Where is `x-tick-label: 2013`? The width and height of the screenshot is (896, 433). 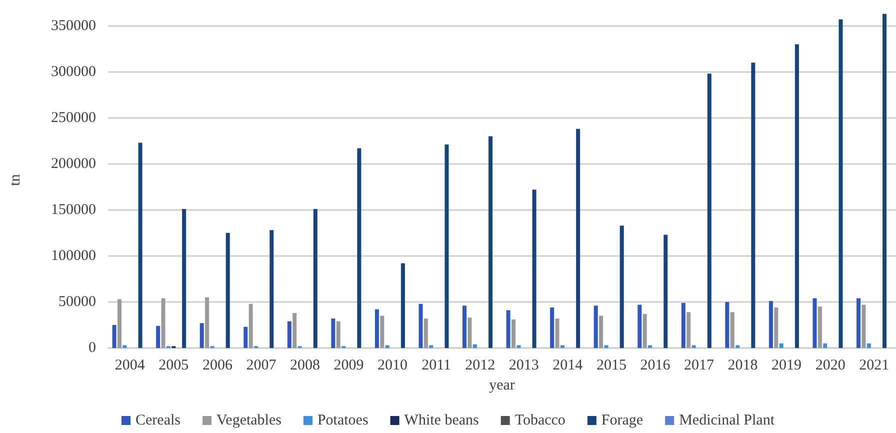 x-tick-label: 2013 is located at coordinates (523, 366).